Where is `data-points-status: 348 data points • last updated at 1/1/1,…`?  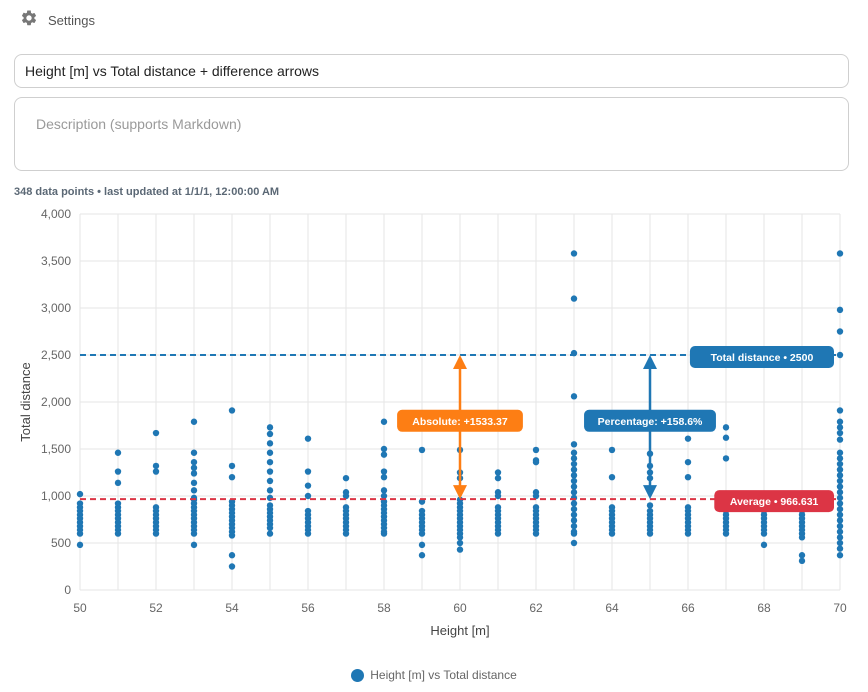
data-points-status: 348 data points • last updated at 1/1/1,… is located at coordinates (147, 192).